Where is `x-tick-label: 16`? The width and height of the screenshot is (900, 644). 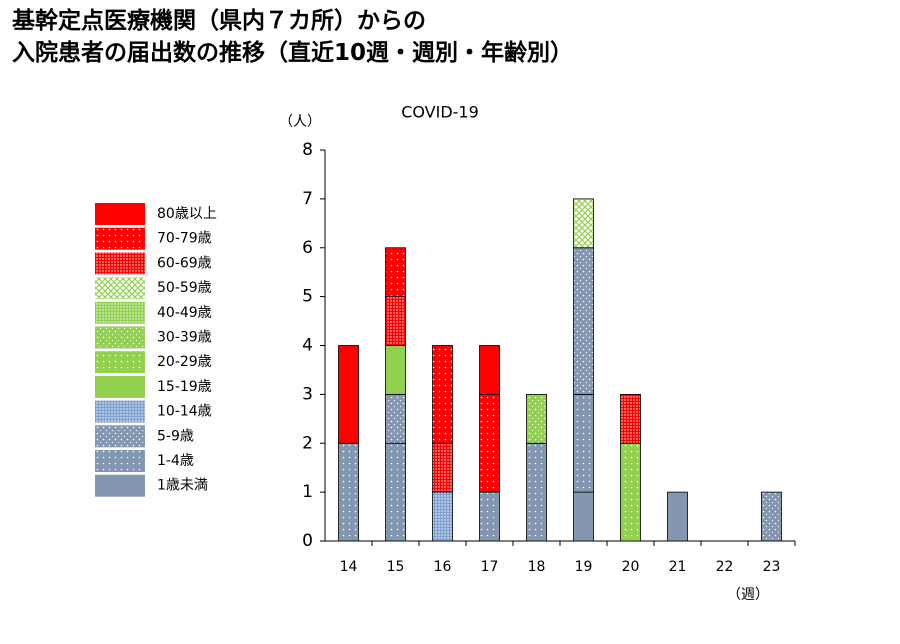 x-tick-label: 16 is located at coordinates (443, 567).